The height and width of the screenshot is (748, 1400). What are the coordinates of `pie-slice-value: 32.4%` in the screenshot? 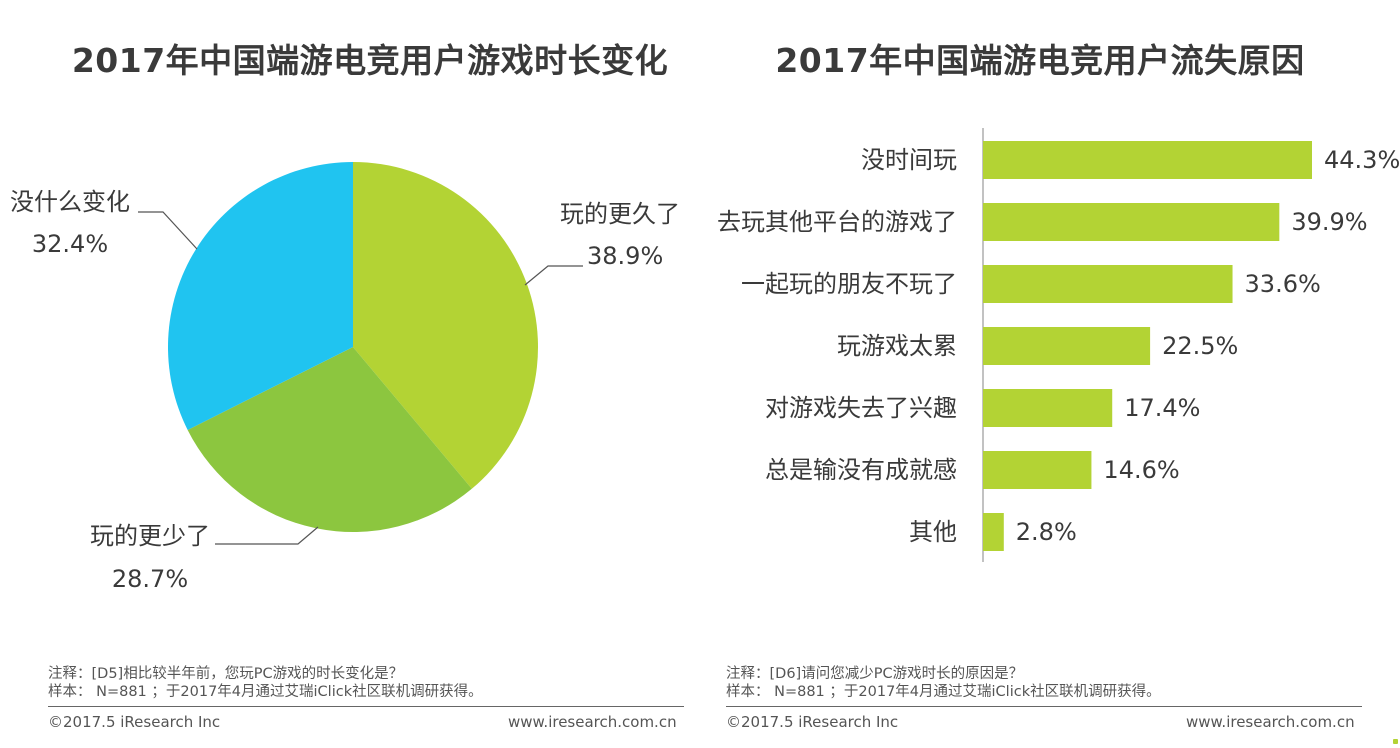 It's located at (70, 244).